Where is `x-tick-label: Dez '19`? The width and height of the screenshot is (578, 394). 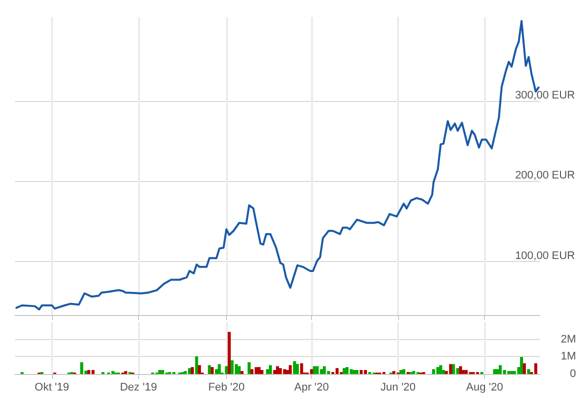 x-tick-label: Dez '19 is located at coordinates (138, 388).